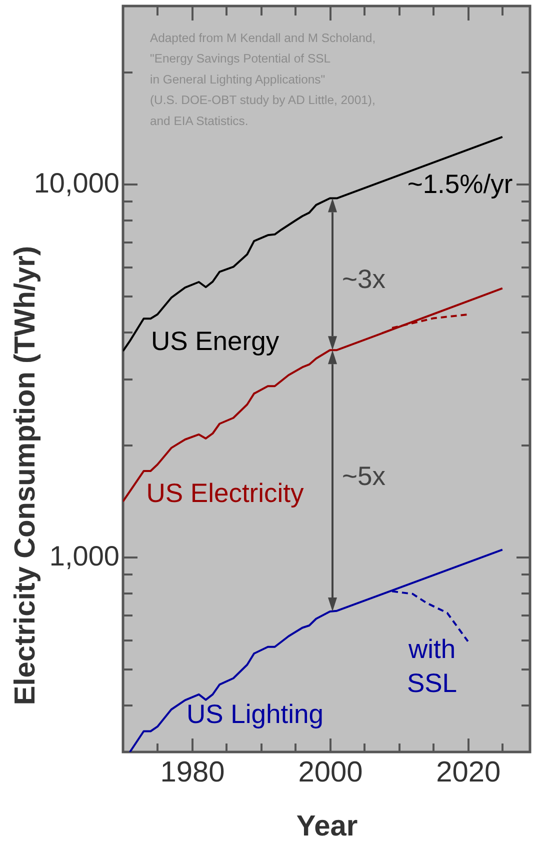  What do you see at coordinates (460, 184) in the screenshot?
I see `annotation: ~1.5%/yr` at bounding box center [460, 184].